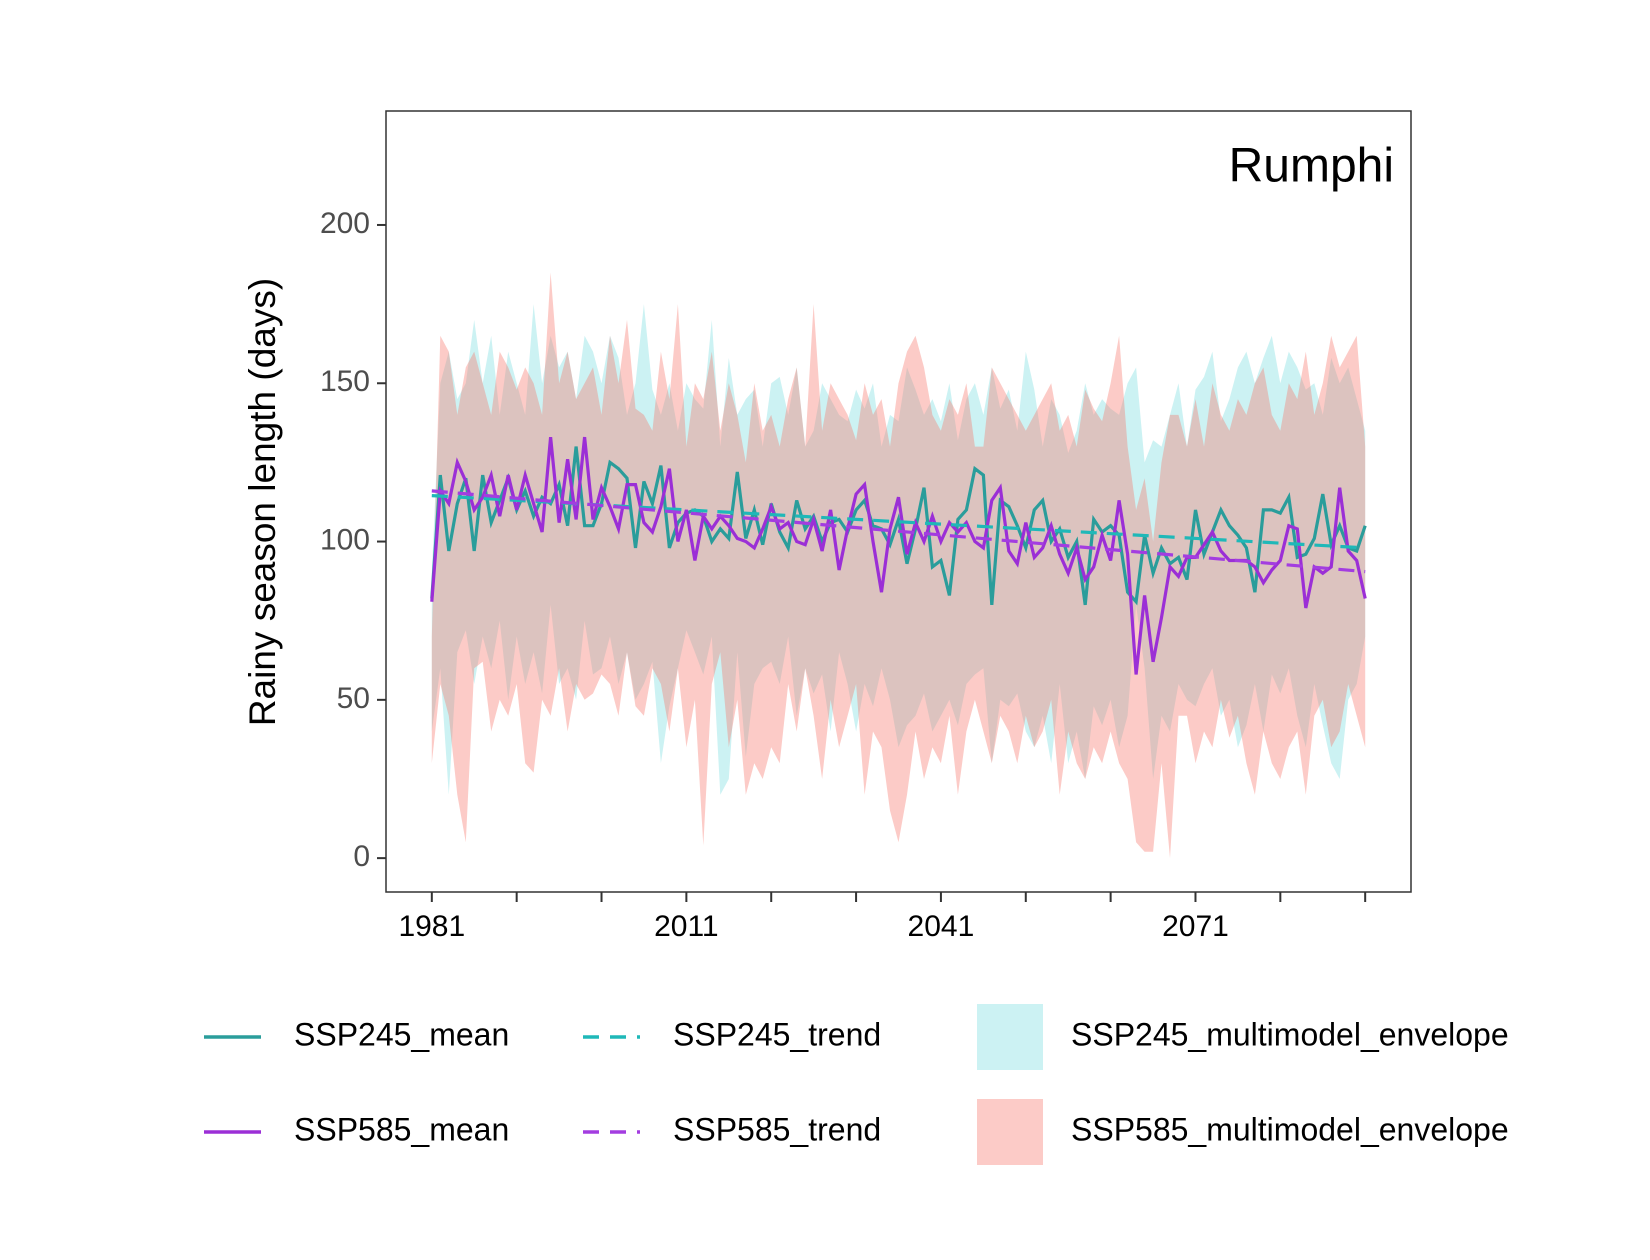 This screenshot has width=1650, height=1260. What do you see at coordinates (1290, 1034) in the screenshot?
I see `legend-label: SSP245_multimodel_envelope` at bounding box center [1290, 1034].